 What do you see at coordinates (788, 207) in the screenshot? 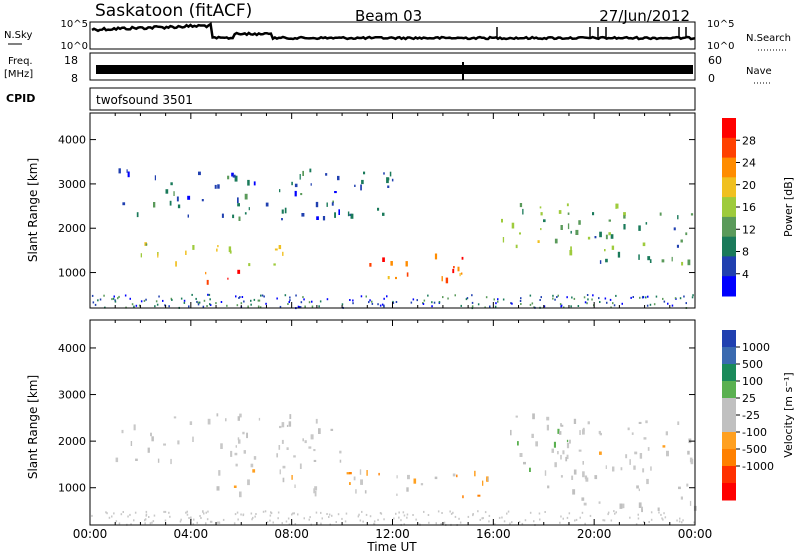
I see `colorbar-label: Power [dB]` at bounding box center [788, 207].